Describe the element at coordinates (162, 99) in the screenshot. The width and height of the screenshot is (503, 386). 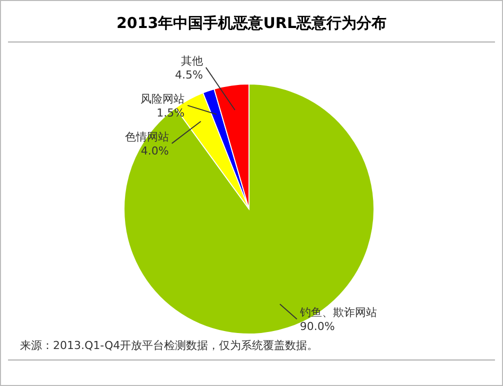
I see `slice-label: 风险网站` at that location.